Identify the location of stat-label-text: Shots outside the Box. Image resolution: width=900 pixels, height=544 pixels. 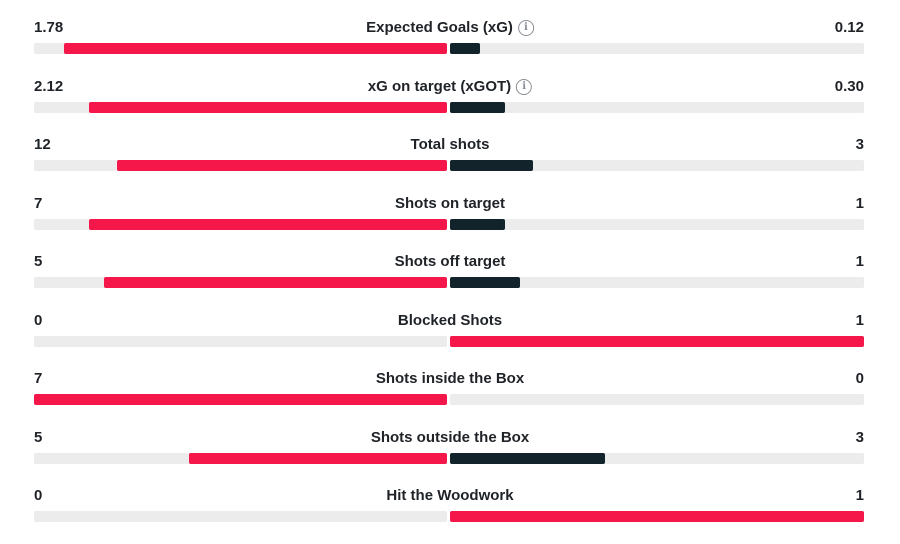
(450, 437).